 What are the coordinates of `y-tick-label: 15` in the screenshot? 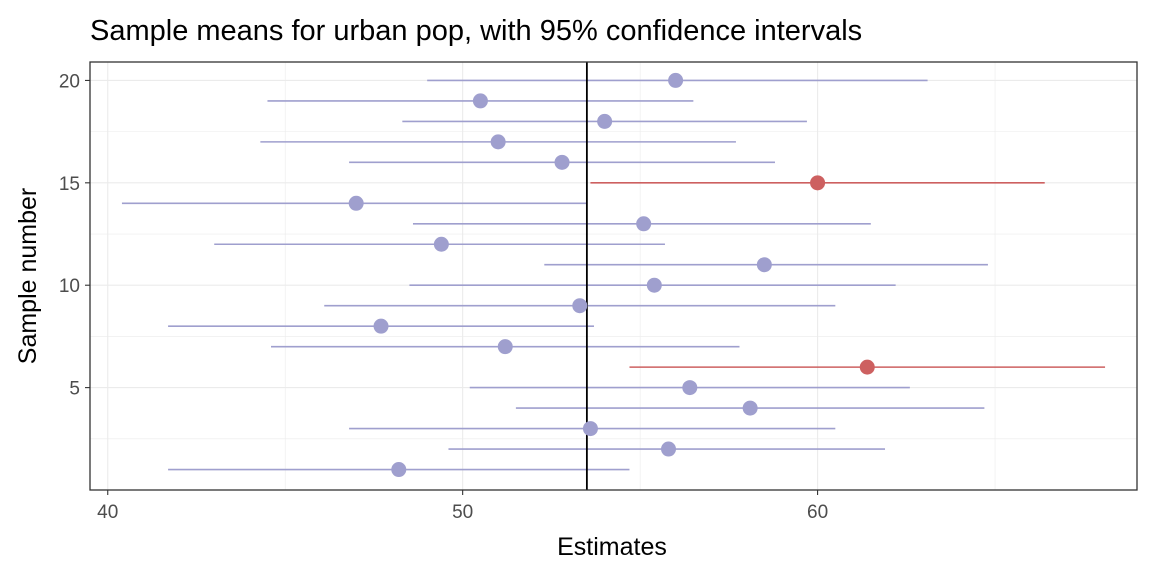 It's located at (69, 184).